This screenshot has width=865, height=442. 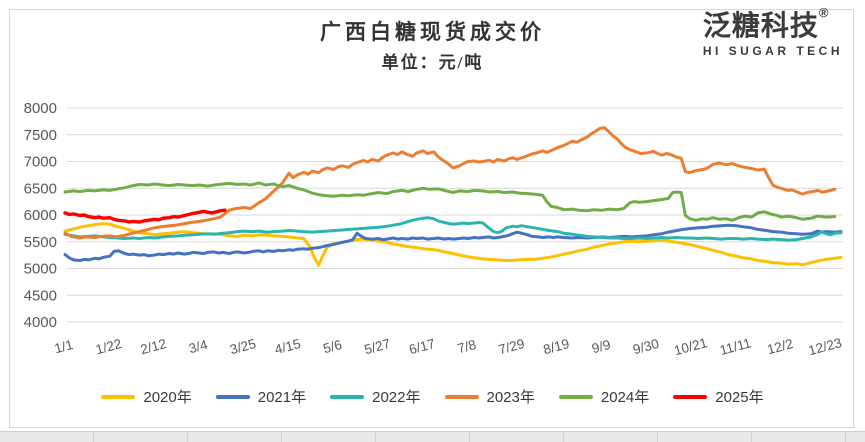 I want to click on brand-logo: 泛糖科技® HI SUGAR TECH, so click(x=772, y=32).